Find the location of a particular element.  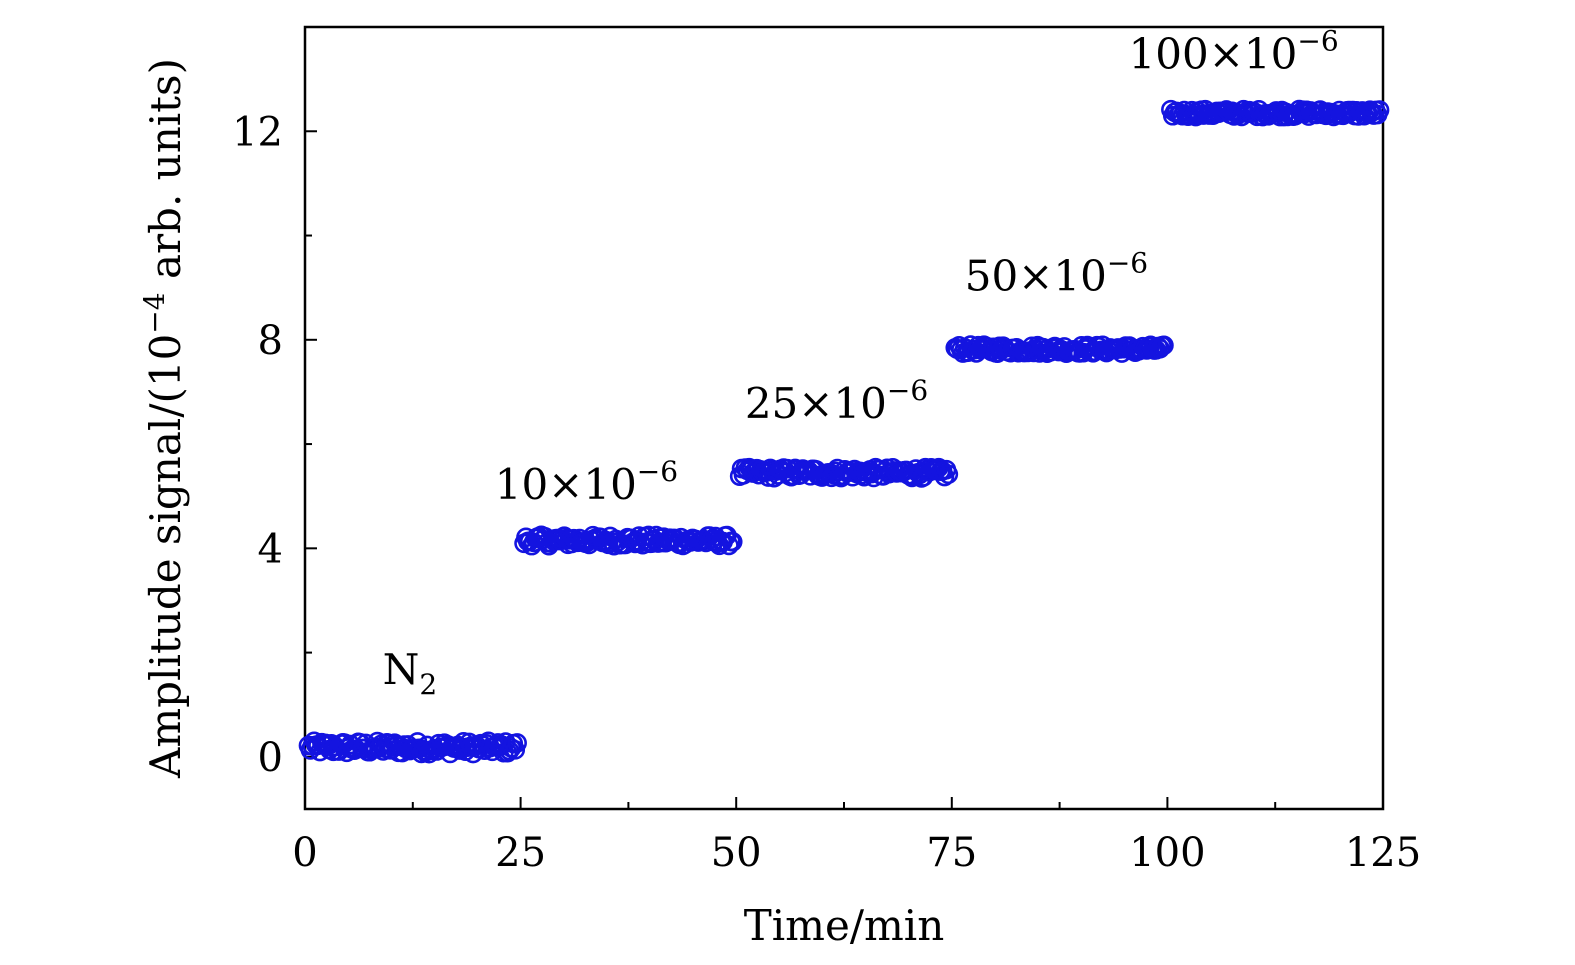

x-tick-label: 100 is located at coordinates (1167, 853).